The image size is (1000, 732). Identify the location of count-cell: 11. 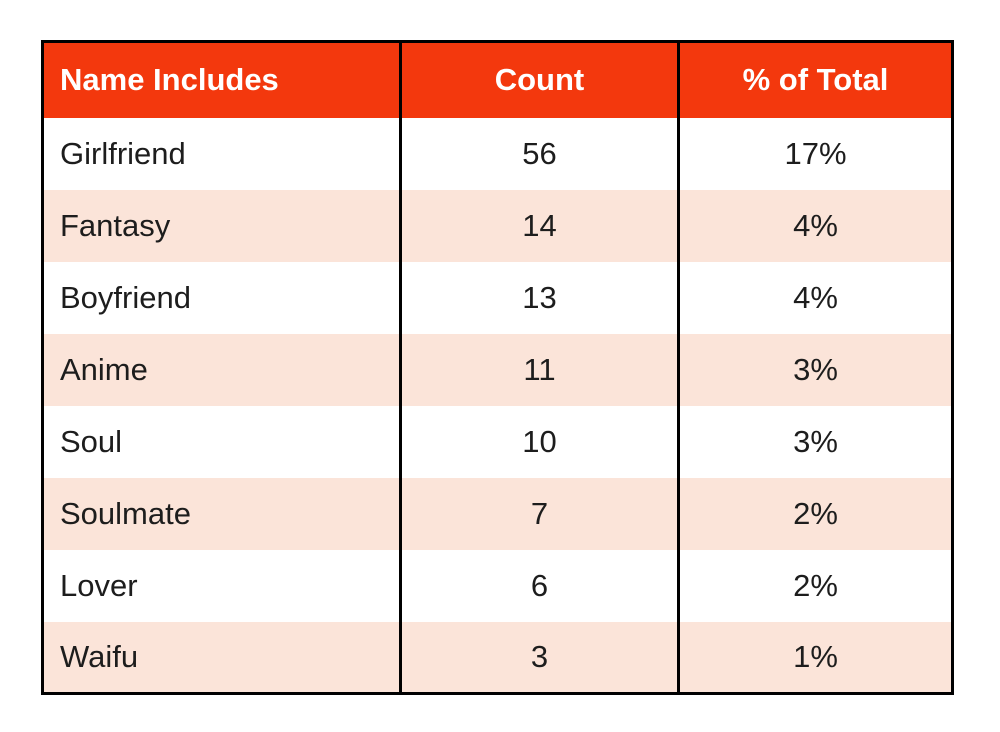
(539, 369).